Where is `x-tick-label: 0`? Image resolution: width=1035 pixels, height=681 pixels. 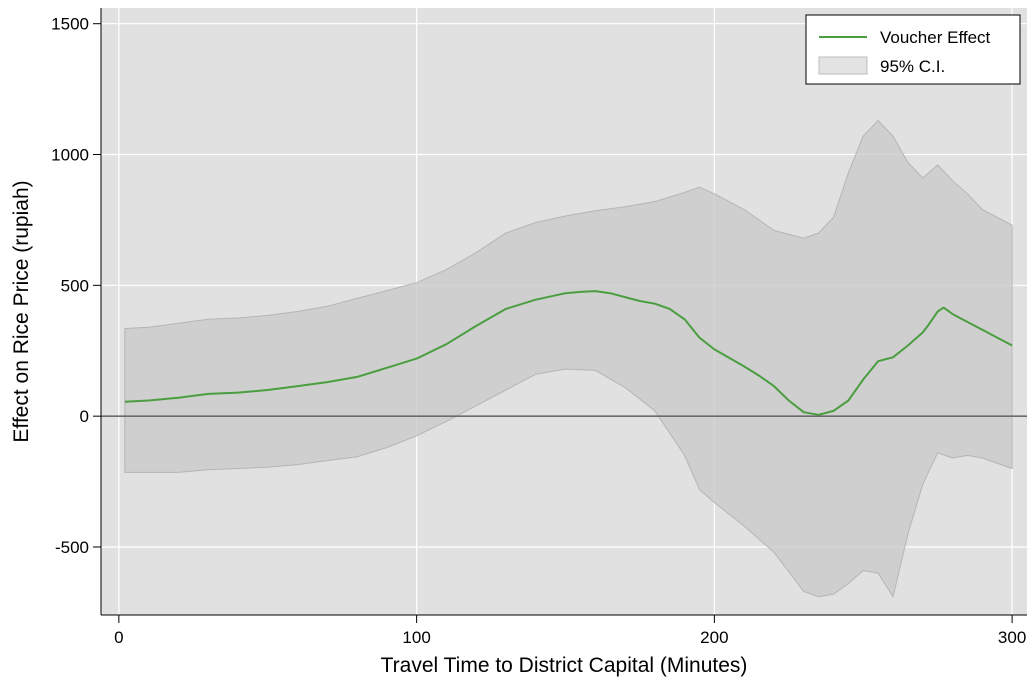
x-tick-label: 0 is located at coordinates (118, 637).